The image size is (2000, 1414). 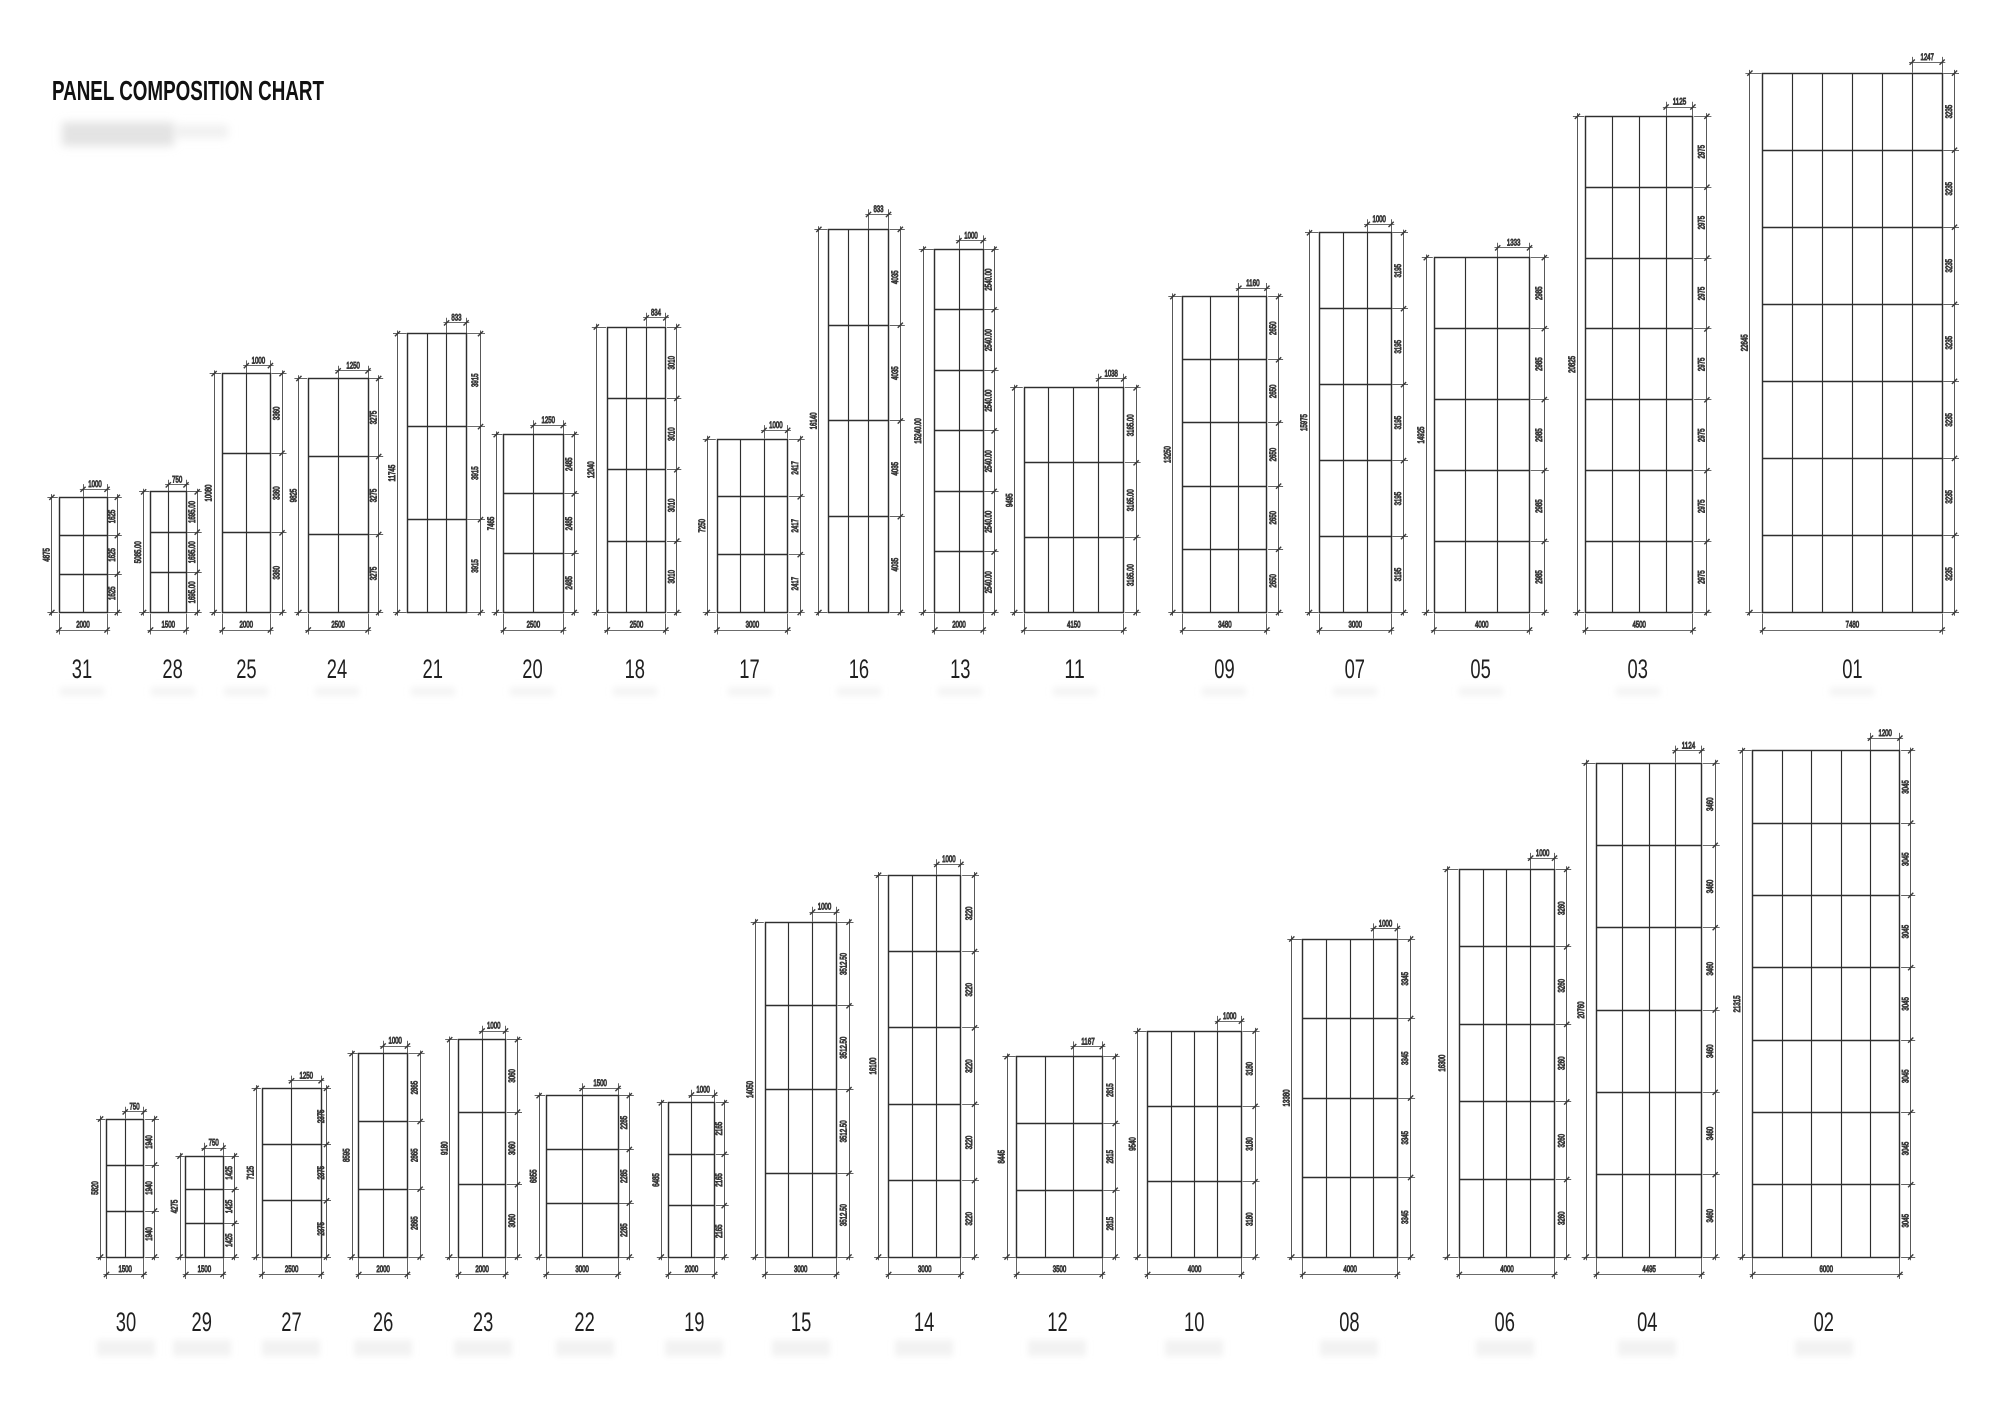 I want to click on svg-text: 2865, so click(x=415, y=1088).